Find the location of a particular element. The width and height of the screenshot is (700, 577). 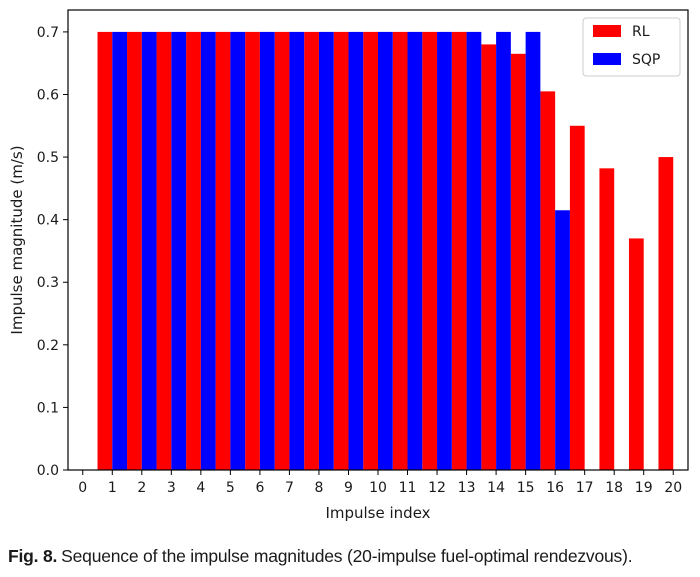

x-tick-label: 4 is located at coordinates (200, 488).